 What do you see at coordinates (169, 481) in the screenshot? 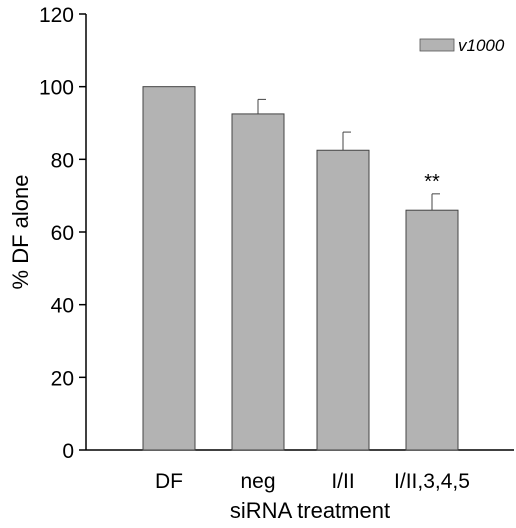
I see `x-tick-label: DF` at bounding box center [169, 481].